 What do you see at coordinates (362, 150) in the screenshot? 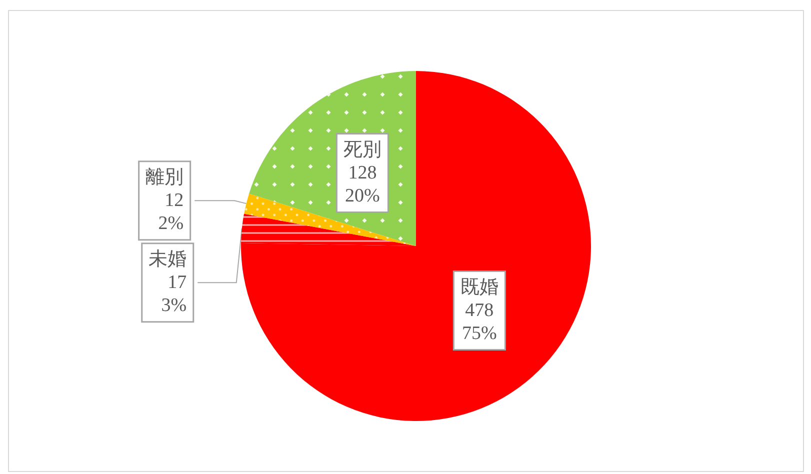
I see `slice-label: 死別` at bounding box center [362, 150].